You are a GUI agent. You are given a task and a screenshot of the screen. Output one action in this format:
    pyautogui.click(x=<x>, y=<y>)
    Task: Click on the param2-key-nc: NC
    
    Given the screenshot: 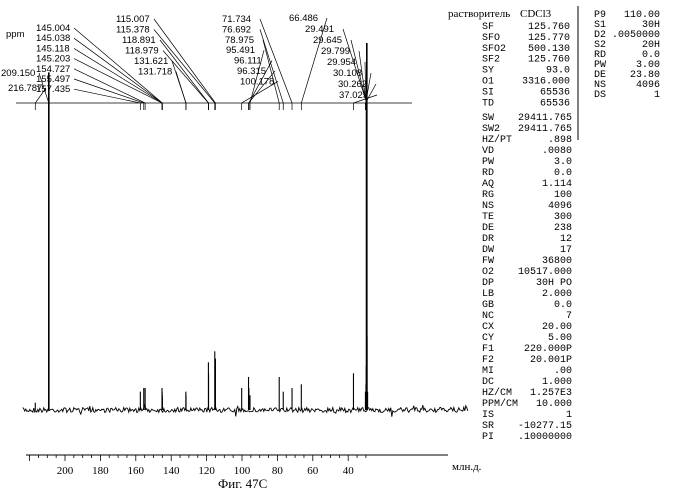 What is the action you would take?
    pyautogui.click(x=488, y=316)
    